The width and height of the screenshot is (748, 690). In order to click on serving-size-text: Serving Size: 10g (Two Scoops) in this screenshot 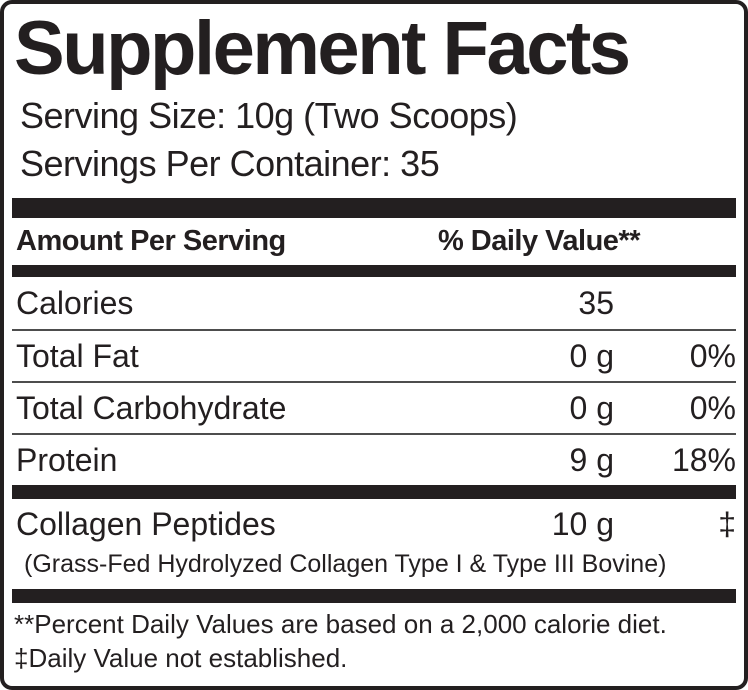, I will do `click(269, 116)`.